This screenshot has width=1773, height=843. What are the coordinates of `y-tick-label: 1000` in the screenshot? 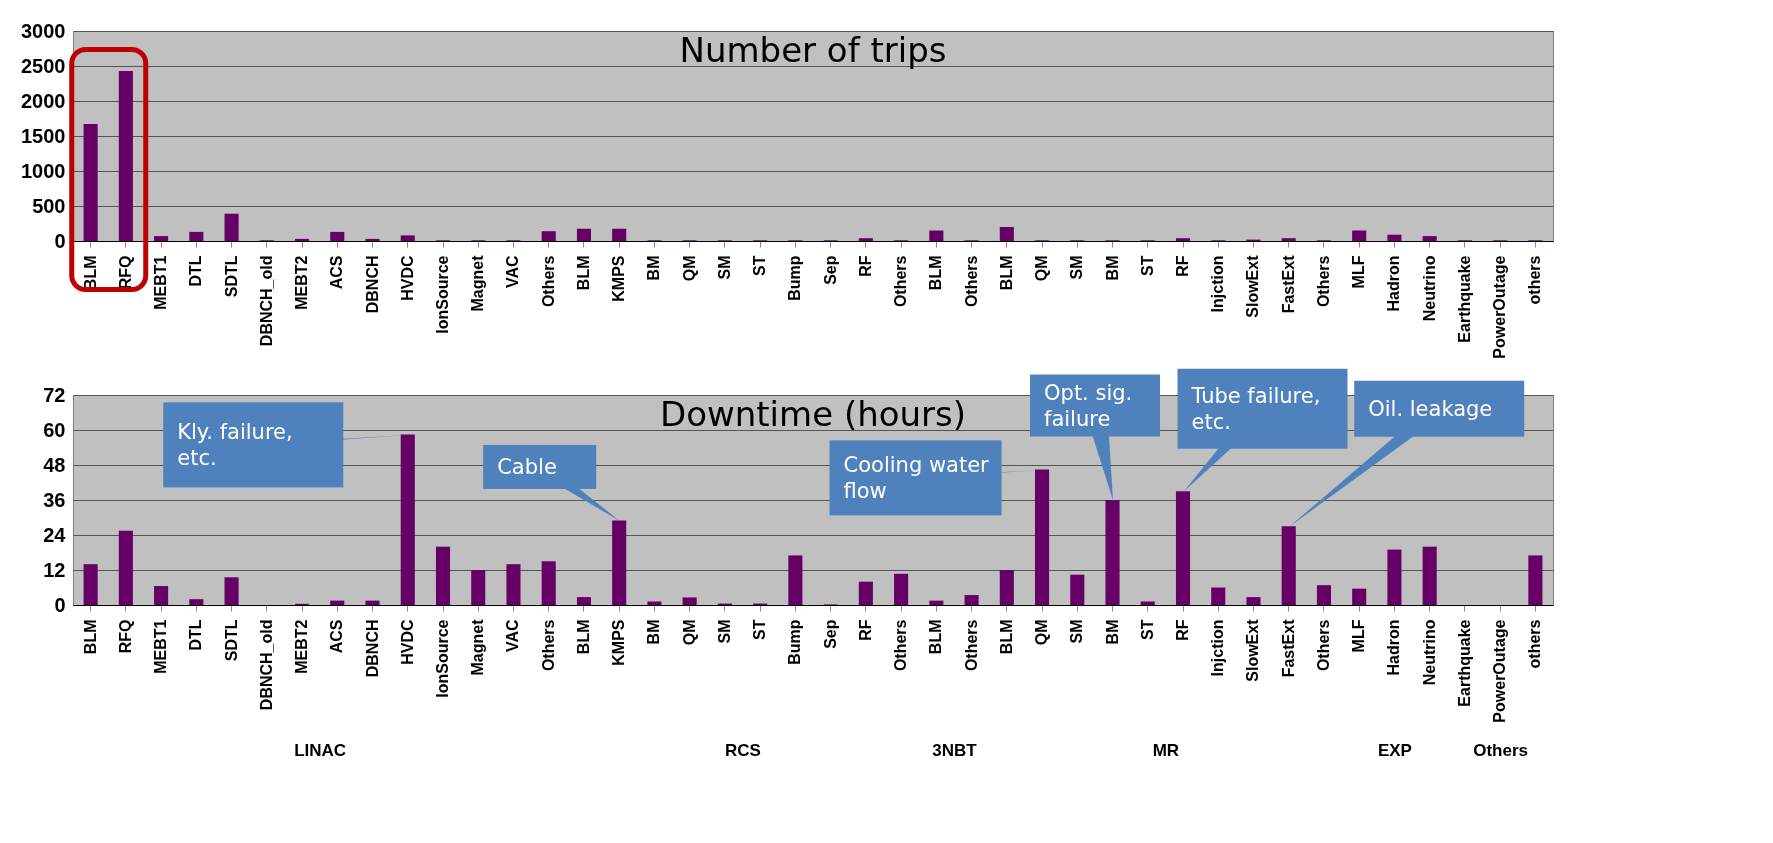 It's located at (43, 170).